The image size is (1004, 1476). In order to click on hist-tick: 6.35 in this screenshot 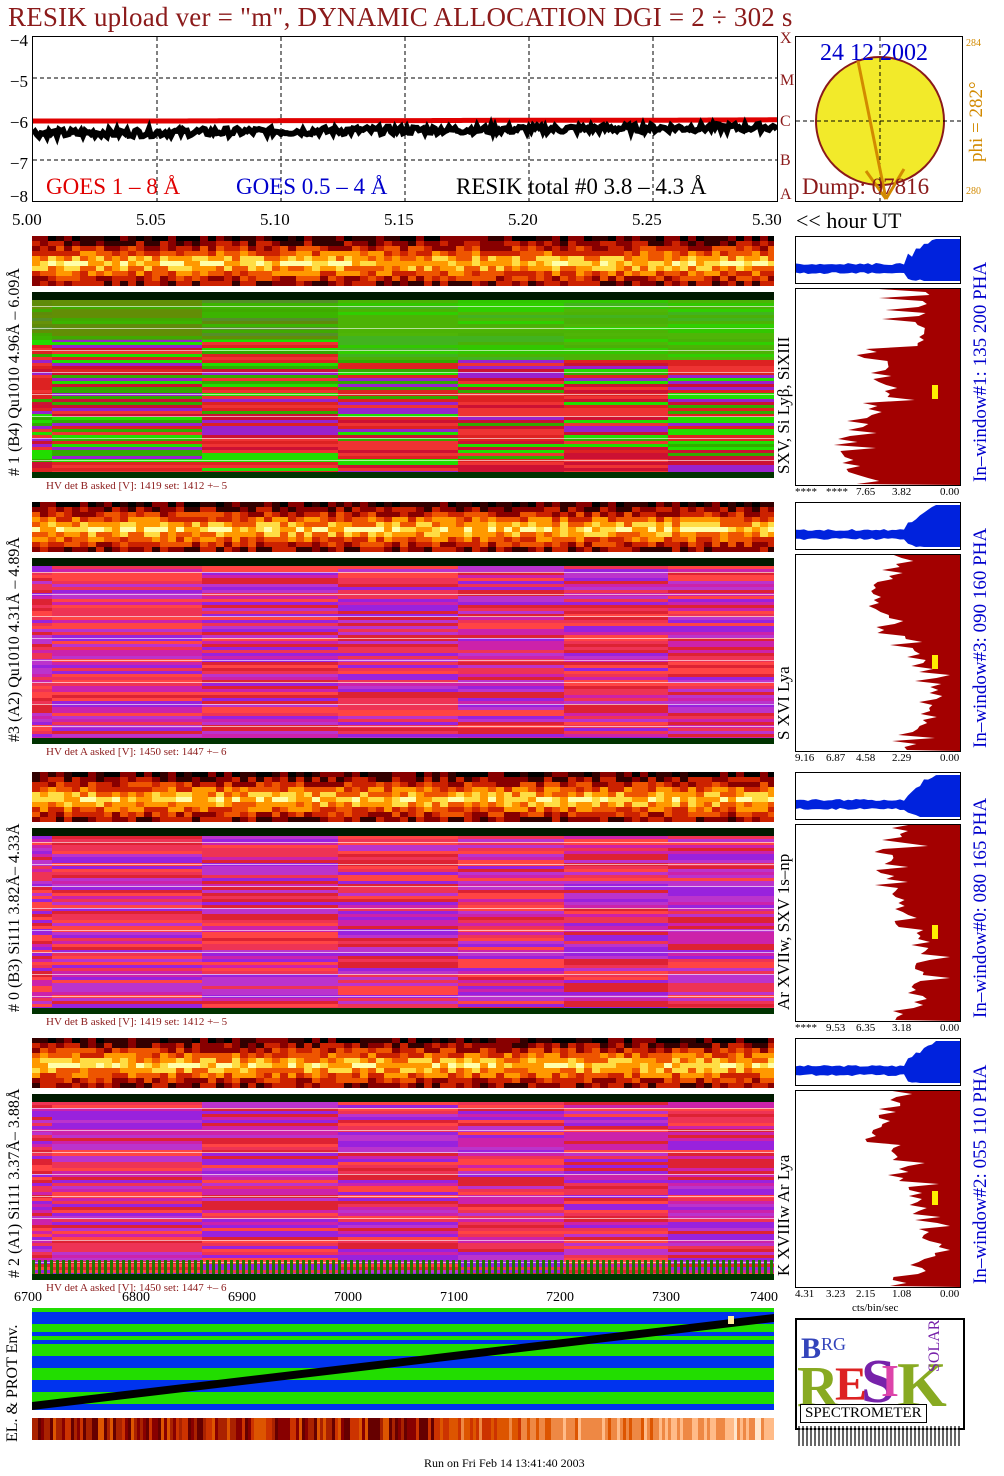, I will do `click(866, 1028)`.